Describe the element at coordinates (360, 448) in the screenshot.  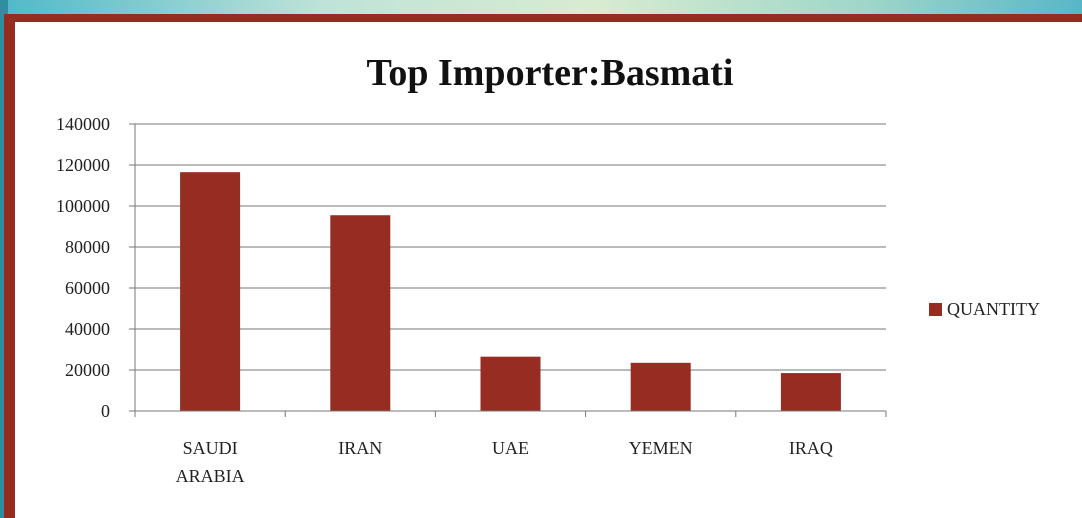
I see `x-tick-label: IRAN` at that location.